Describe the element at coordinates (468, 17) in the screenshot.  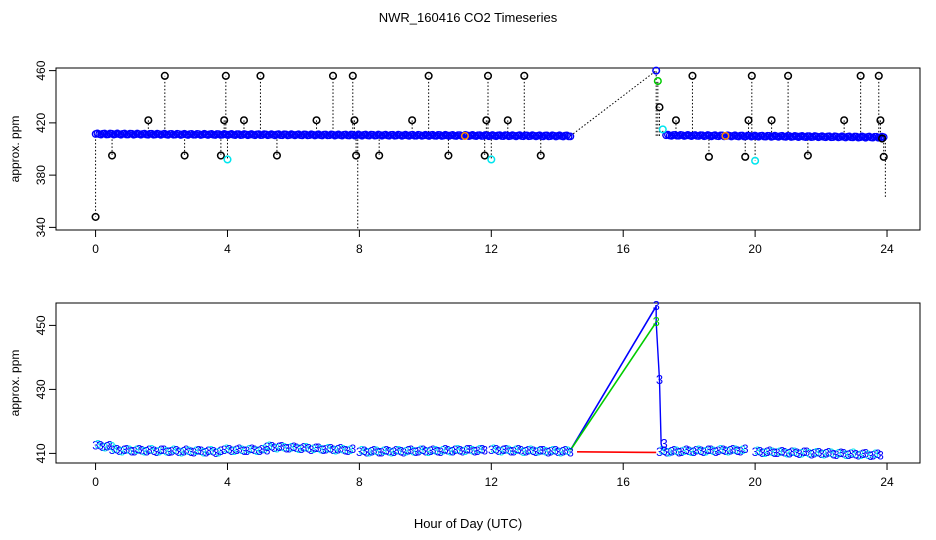
I see `chart-title: NWR_160416 CO2 Timeseries` at that location.